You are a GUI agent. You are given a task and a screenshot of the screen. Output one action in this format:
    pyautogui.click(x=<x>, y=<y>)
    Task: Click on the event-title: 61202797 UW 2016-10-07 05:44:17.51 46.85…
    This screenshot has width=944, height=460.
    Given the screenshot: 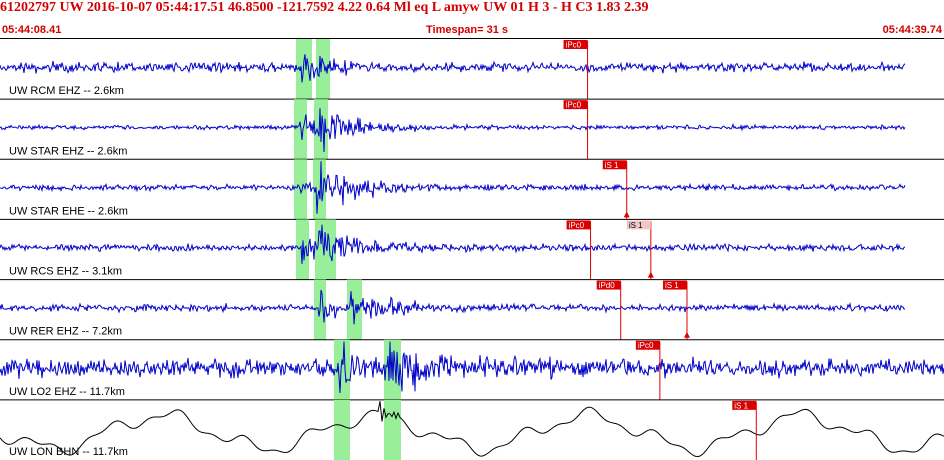 What is the action you would take?
    pyautogui.click(x=324, y=7)
    